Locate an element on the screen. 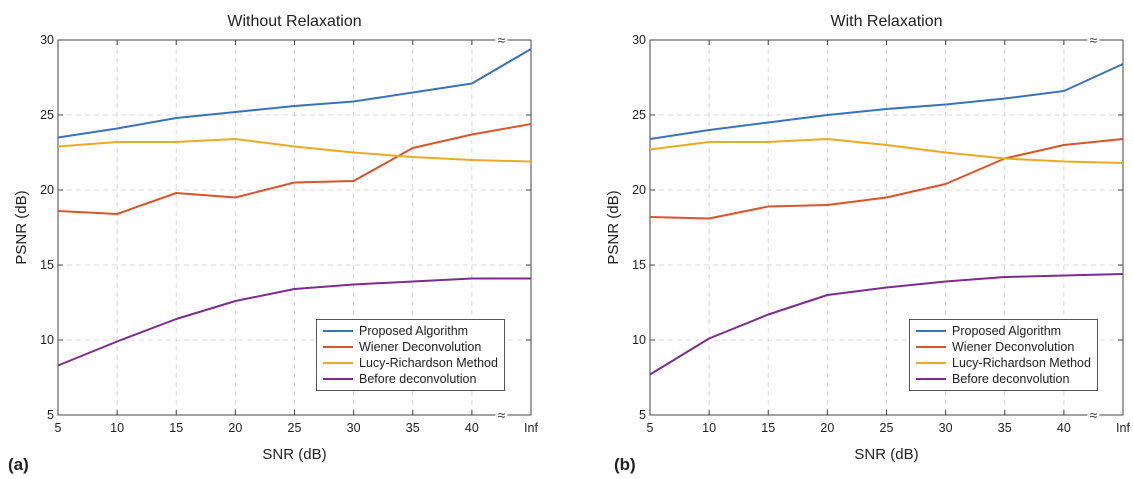 This screenshot has width=1133, height=479. chart-title: With Relaxation is located at coordinates (886, 21).